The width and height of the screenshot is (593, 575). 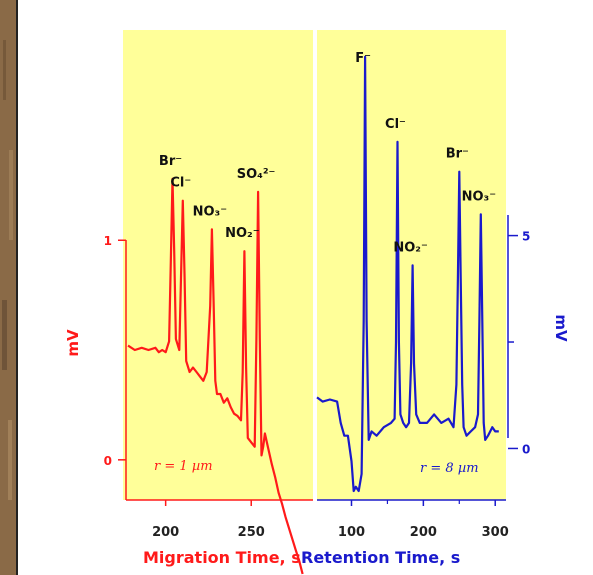 I want to click on left-peak-label: NO₃⁻, so click(x=210, y=211).